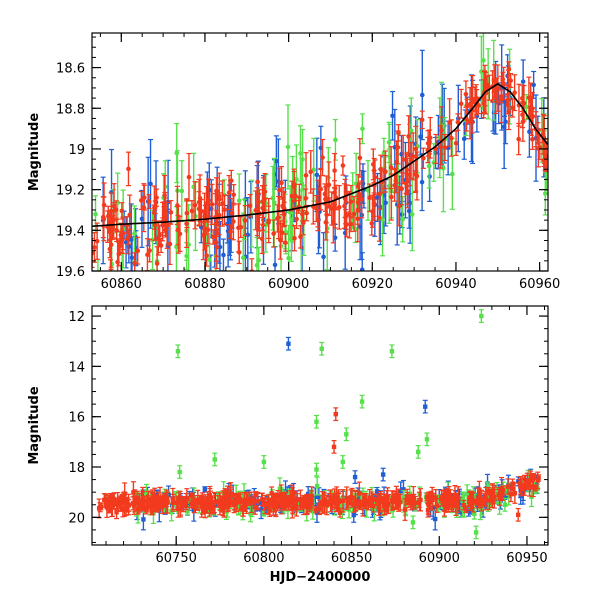 The image size is (600, 600). What do you see at coordinates (372, 284) in the screenshot?
I see `x-tick-label: 60920` at bounding box center [372, 284].